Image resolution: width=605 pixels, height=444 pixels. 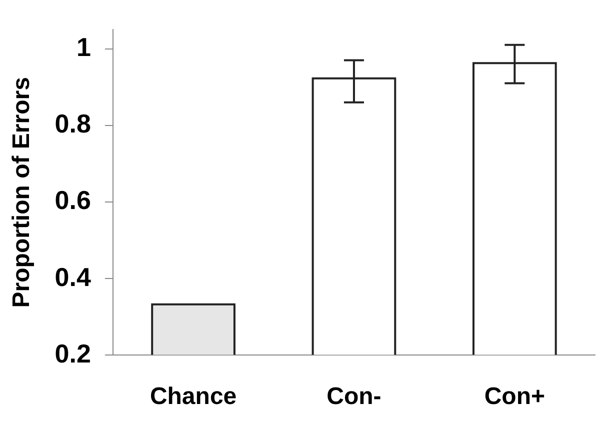 What do you see at coordinates (72, 200) in the screenshot?
I see `y-tick-label: 0.6` at bounding box center [72, 200].